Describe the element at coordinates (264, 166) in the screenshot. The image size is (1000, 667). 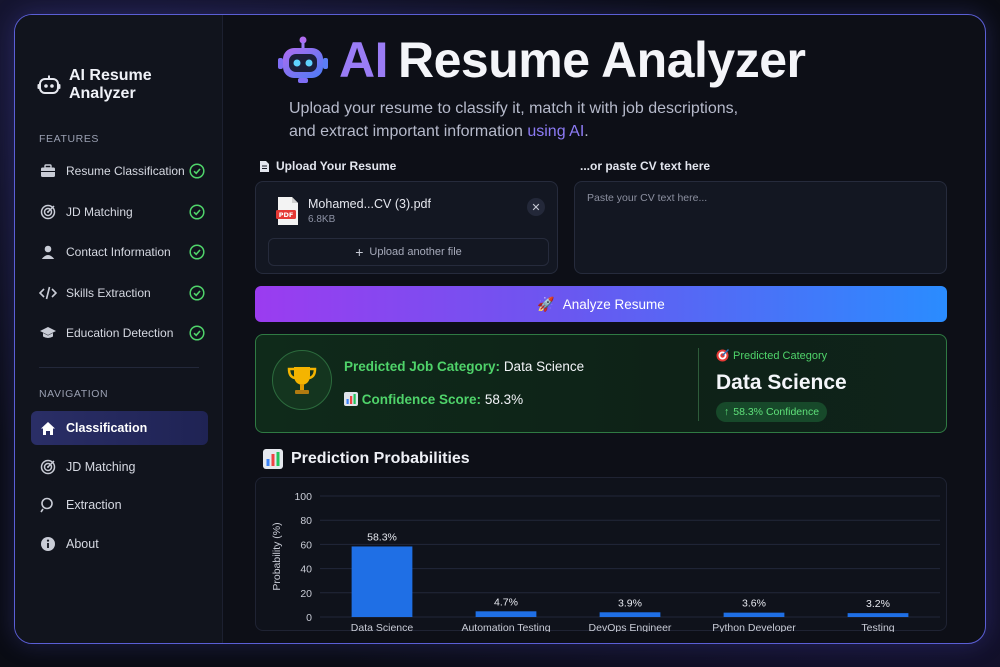
I see `document-icon` at that location.